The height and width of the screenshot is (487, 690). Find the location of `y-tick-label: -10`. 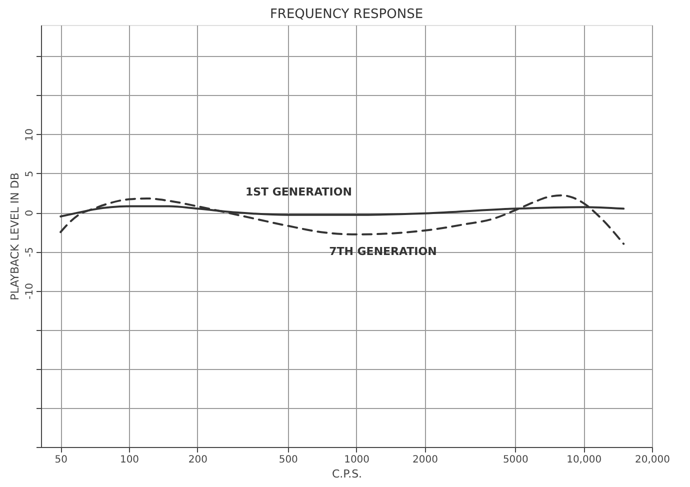

y-tick-label: -10 is located at coordinates (30, 291).